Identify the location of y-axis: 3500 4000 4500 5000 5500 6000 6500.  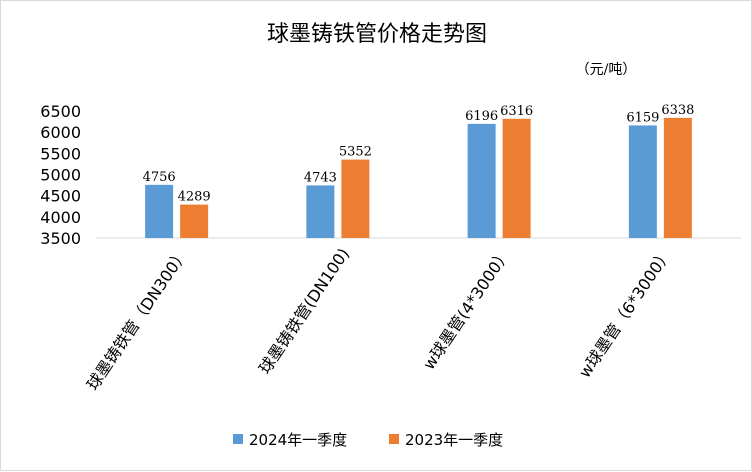
(60, 175).